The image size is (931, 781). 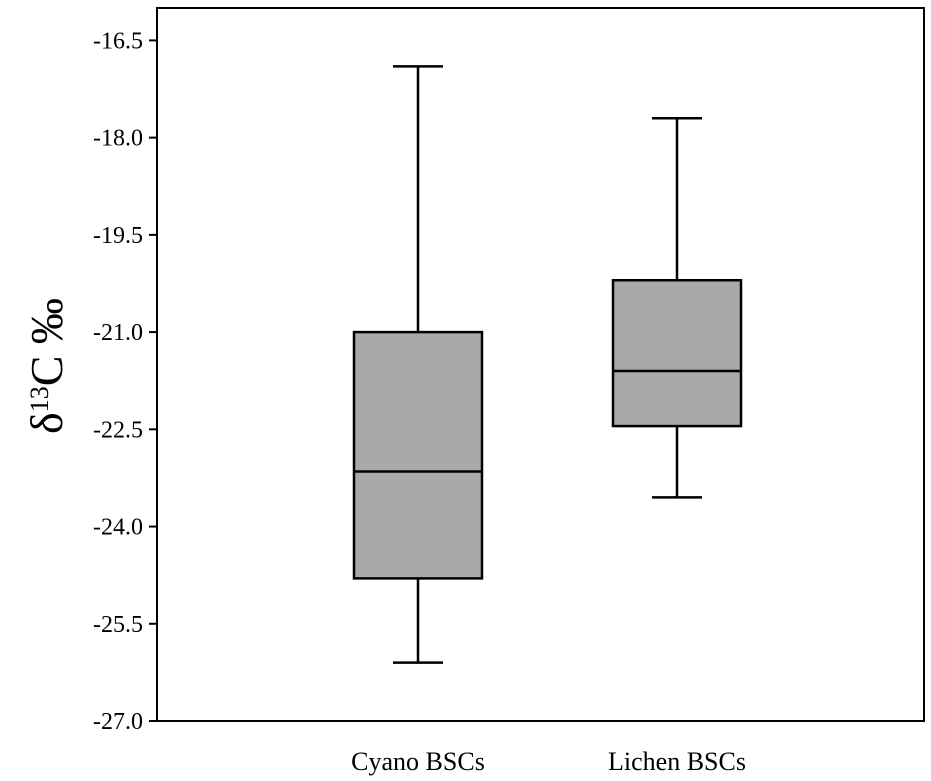 What do you see at coordinates (46, 423) in the screenshot?
I see `y-axis-label-prefix: δ` at bounding box center [46, 423].